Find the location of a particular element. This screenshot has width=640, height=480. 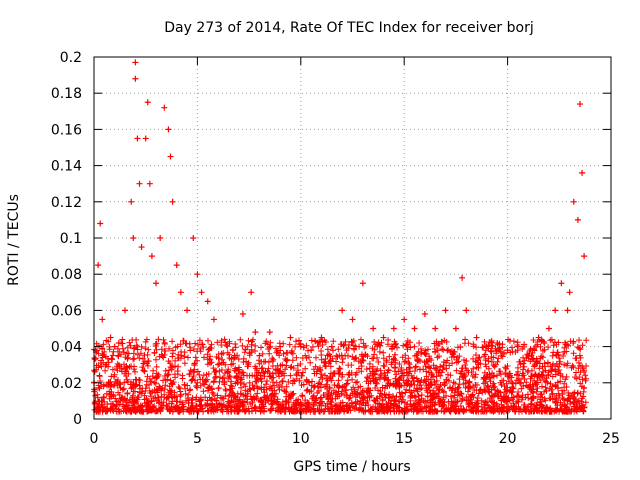

y-tick-label: 0.12 is located at coordinates (66, 203).